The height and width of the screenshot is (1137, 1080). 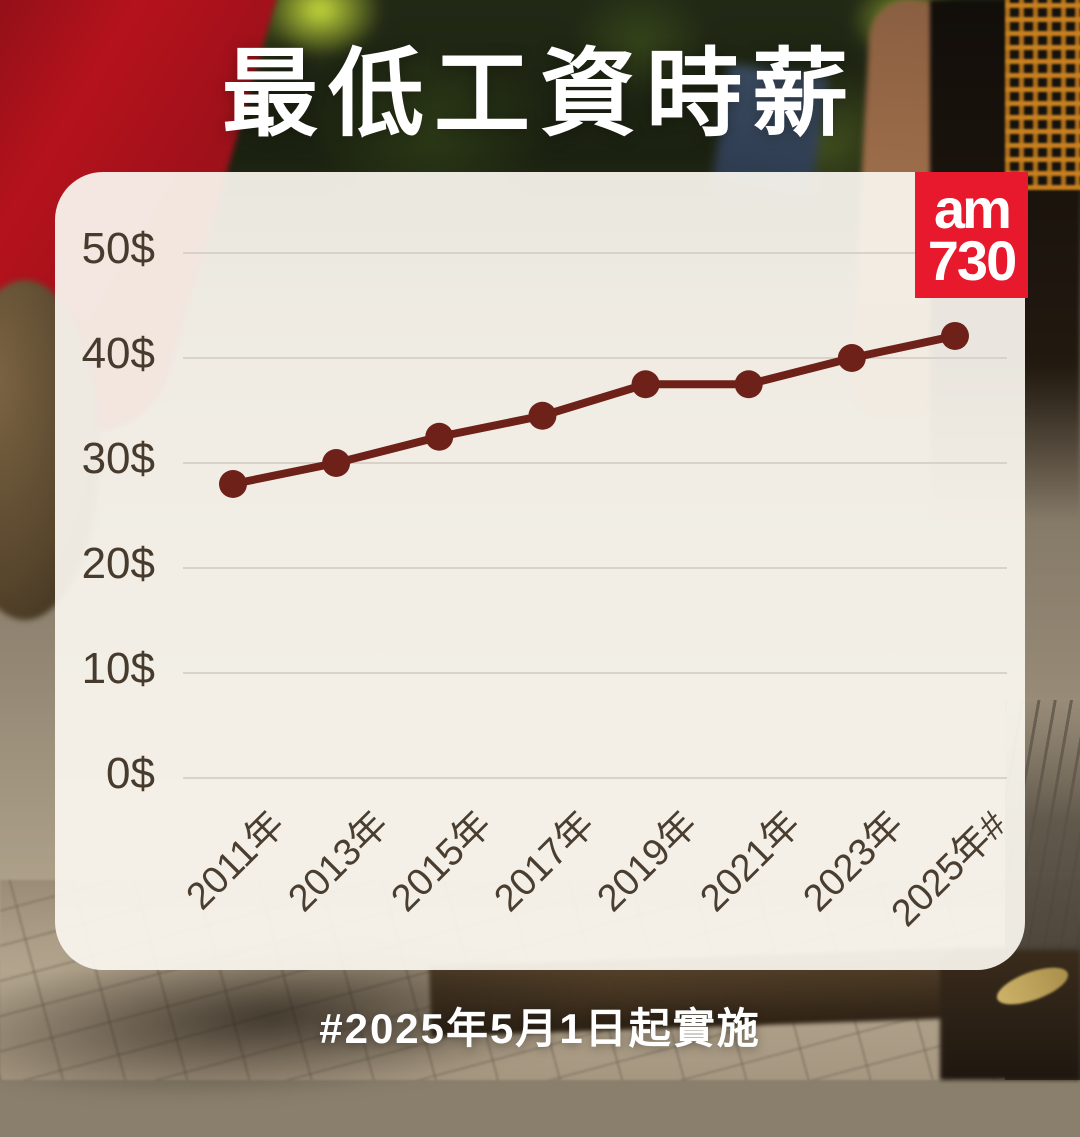 What do you see at coordinates (130, 773) in the screenshot?
I see `ytick-label: 0$` at bounding box center [130, 773].